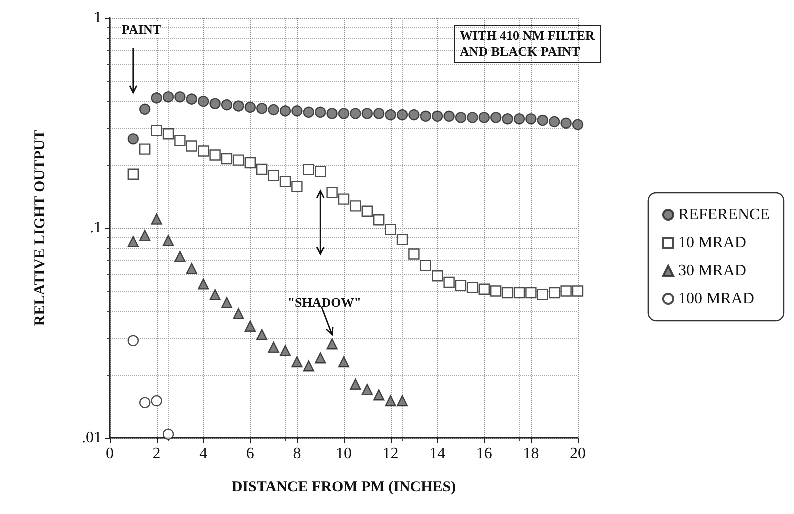  What do you see at coordinates (297, 454) in the screenshot?
I see `x-tick-label: 8` at bounding box center [297, 454].